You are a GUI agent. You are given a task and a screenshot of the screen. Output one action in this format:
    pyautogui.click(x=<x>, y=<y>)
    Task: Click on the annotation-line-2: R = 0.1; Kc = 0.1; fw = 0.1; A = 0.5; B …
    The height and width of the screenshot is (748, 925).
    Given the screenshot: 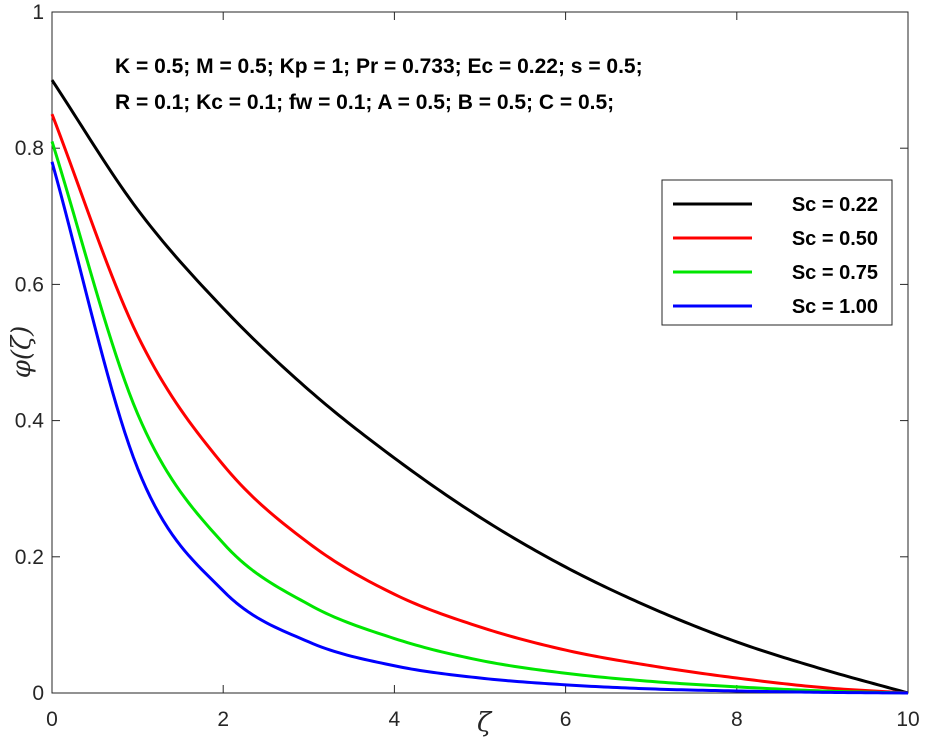 What is the action you would take?
    pyautogui.click(x=364, y=102)
    